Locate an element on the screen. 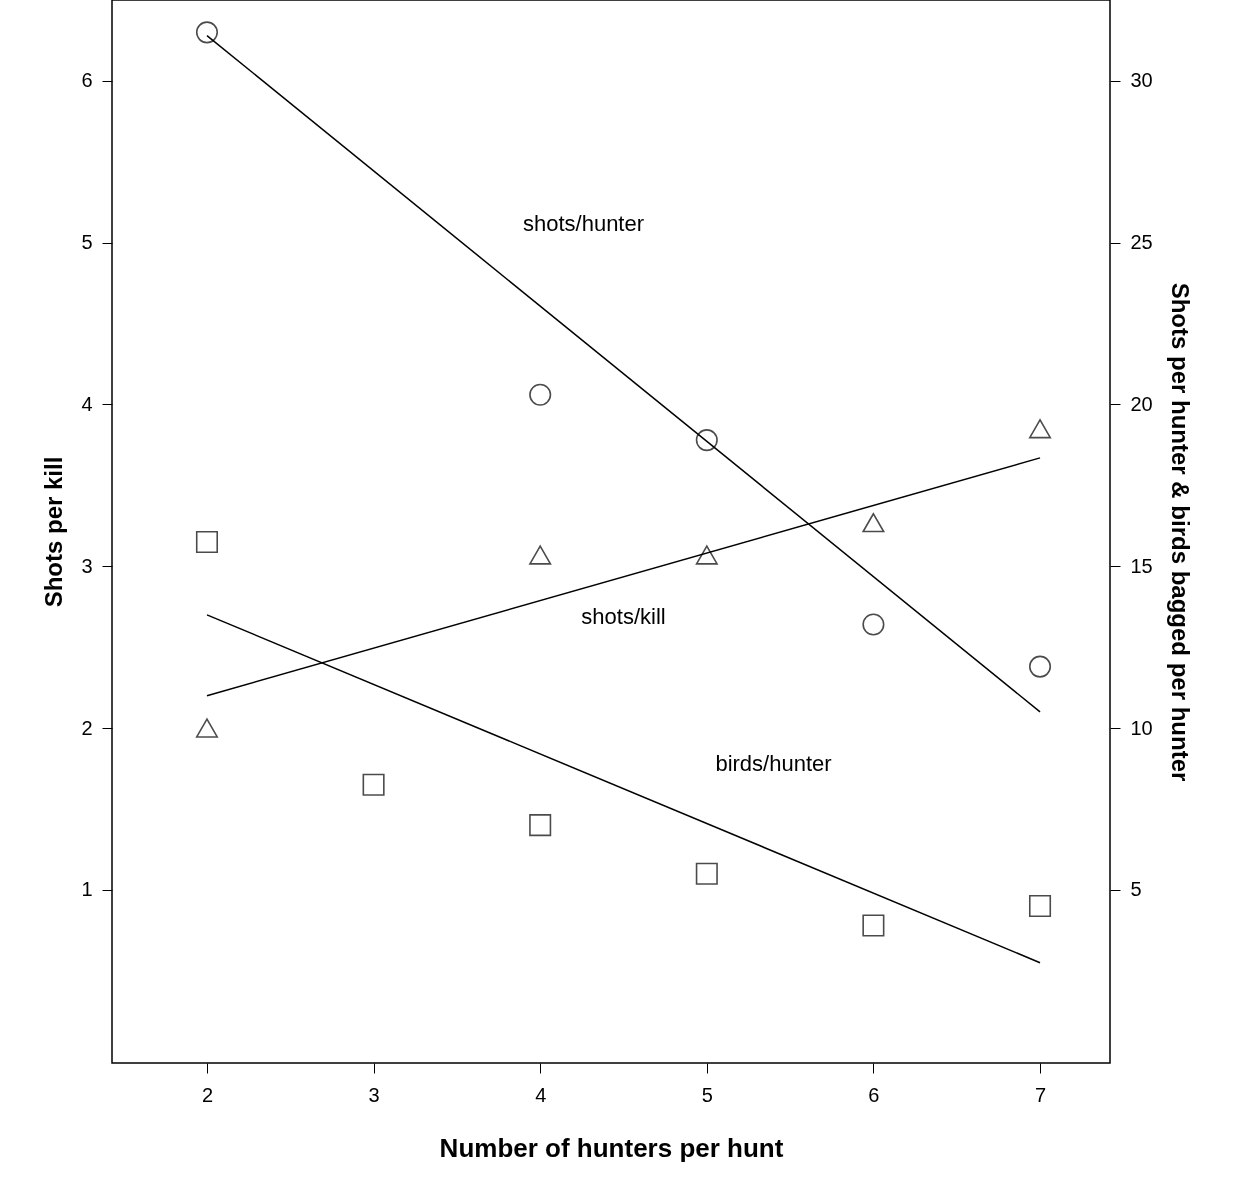  x-tick-label: 6 is located at coordinates (874, 1094).